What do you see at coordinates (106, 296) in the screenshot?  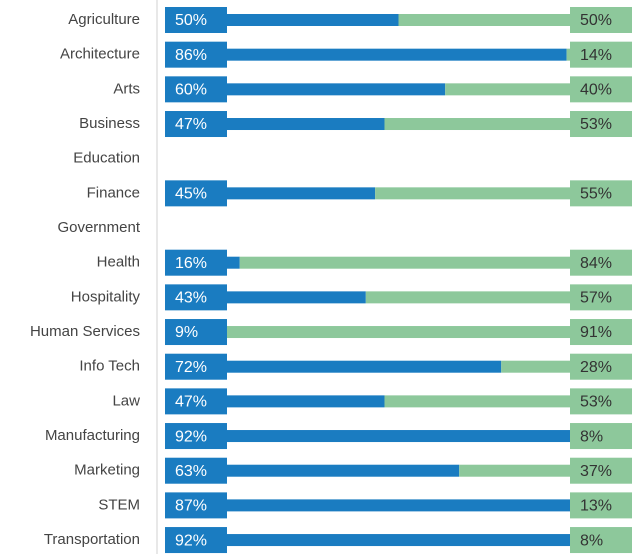 I see `category-label: Hospitality` at bounding box center [106, 296].